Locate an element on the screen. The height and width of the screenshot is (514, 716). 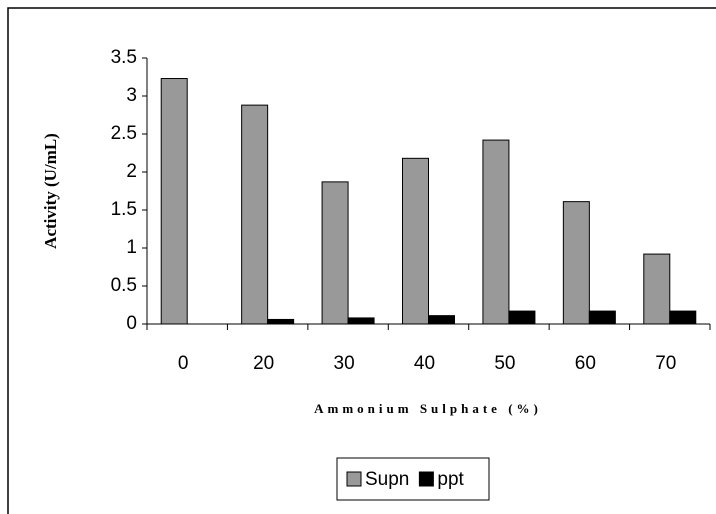
y-tick-label: 3 is located at coordinates (131, 95).